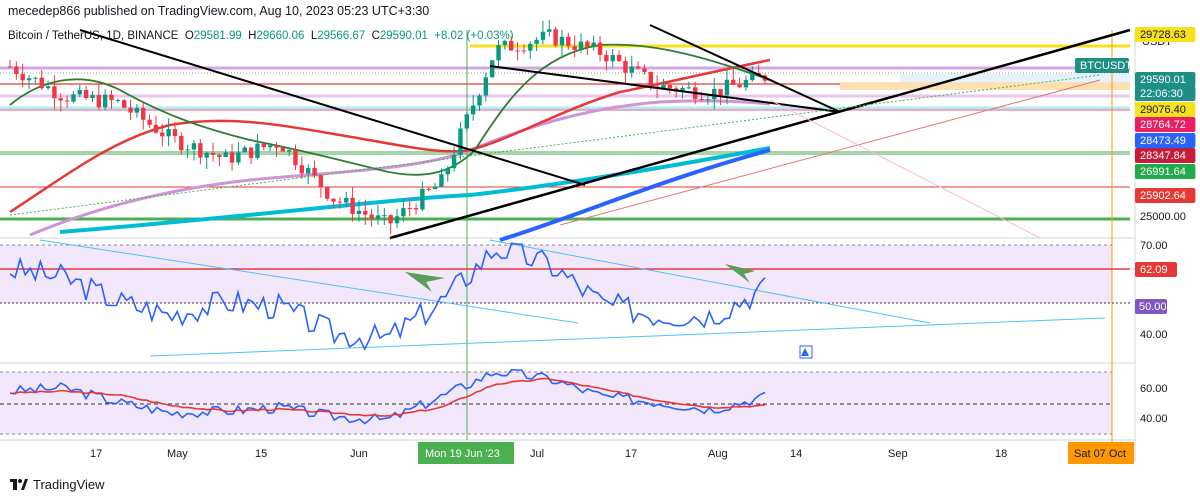 Image resolution: width=1200 pixels, height=500 pixels. What do you see at coordinates (403, 36) in the screenshot?
I see `close-value: 29590.01` at bounding box center [403, 36].